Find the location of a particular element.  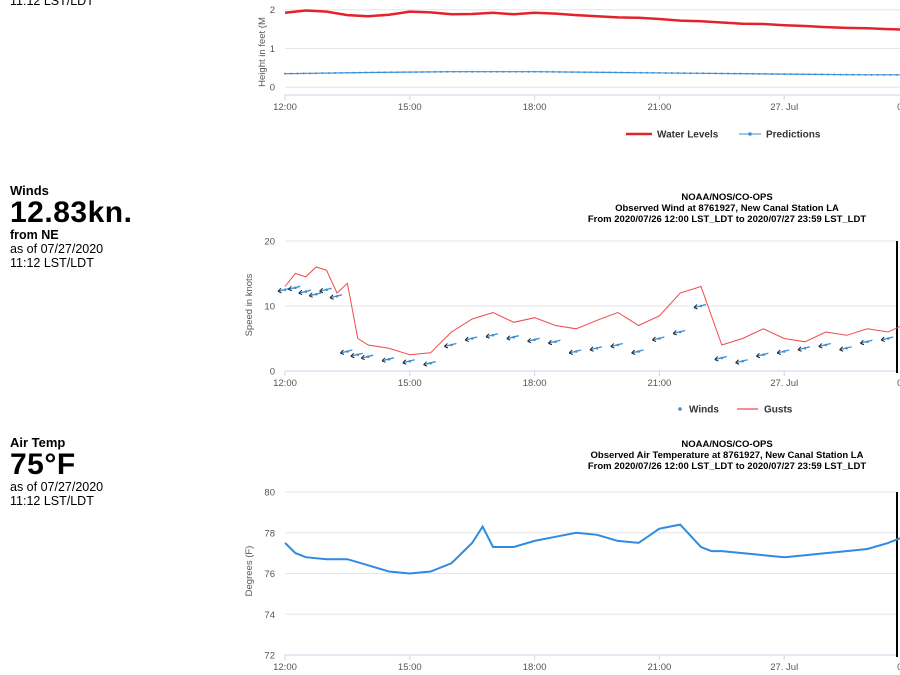

air-temp-ytick-label: 72 is located at coordinates (269, 656).